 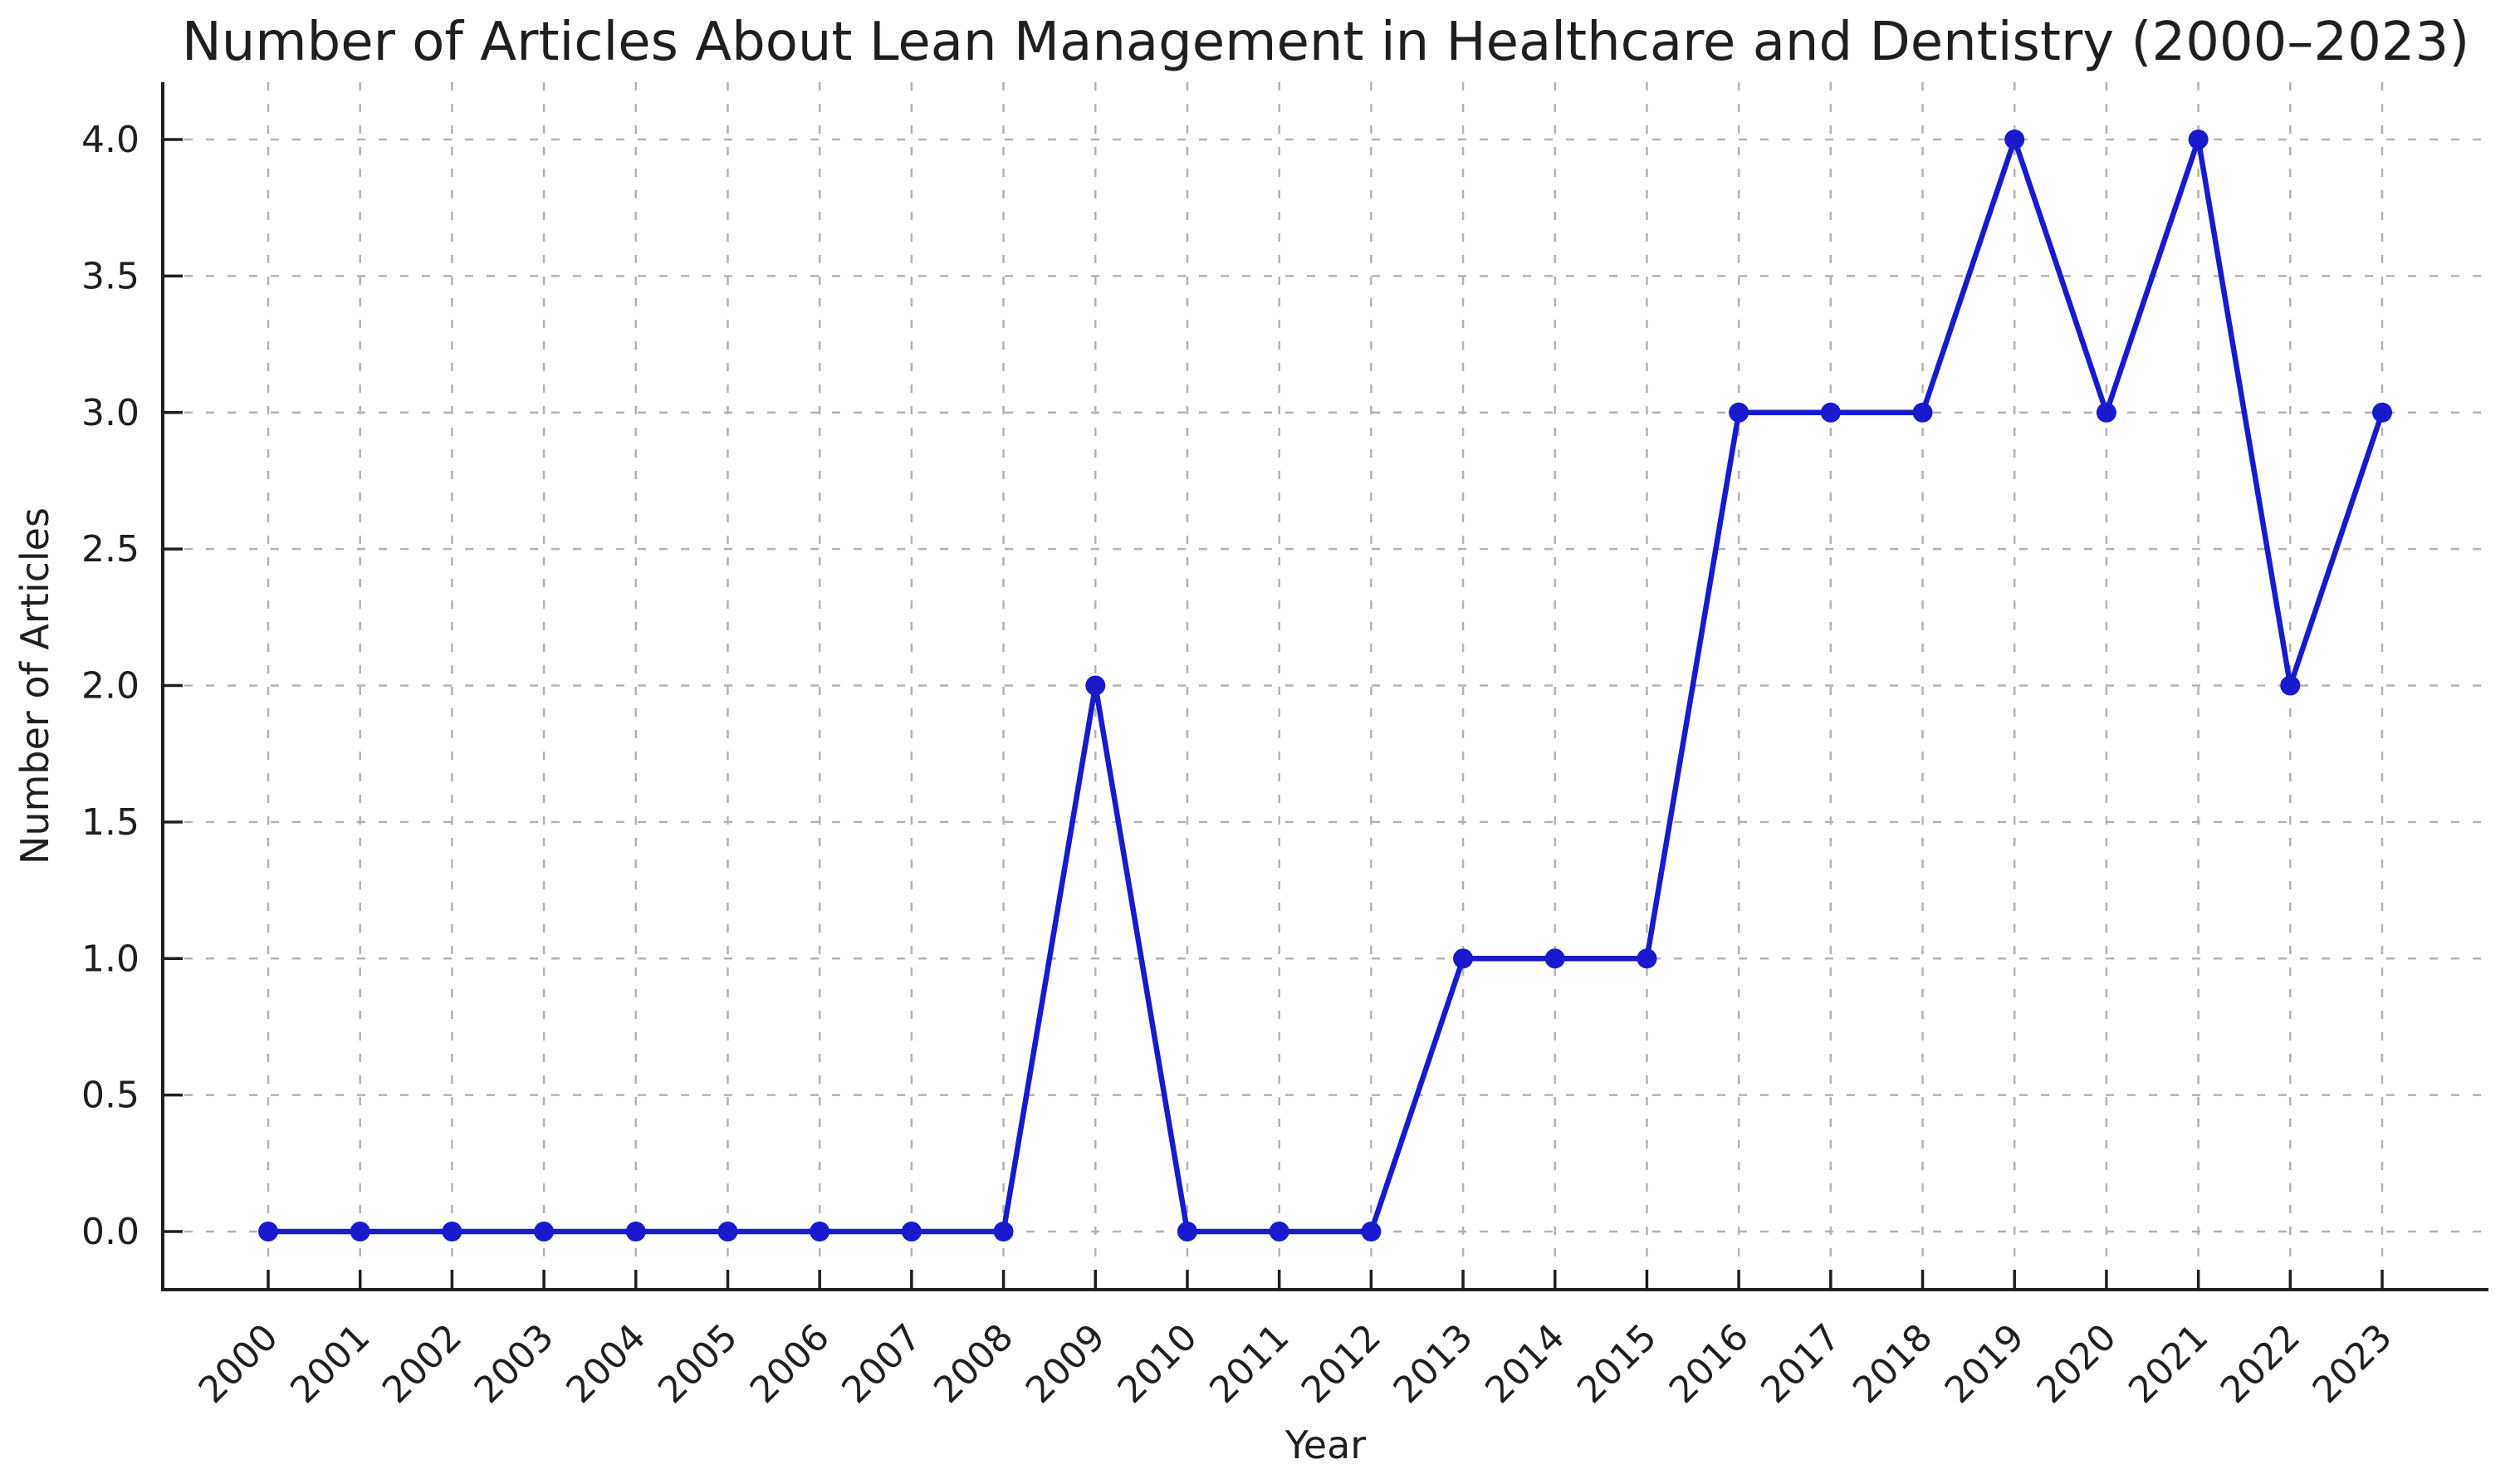 I want to click on y-tick-label: 0.5, so click(x=110, y=1096).